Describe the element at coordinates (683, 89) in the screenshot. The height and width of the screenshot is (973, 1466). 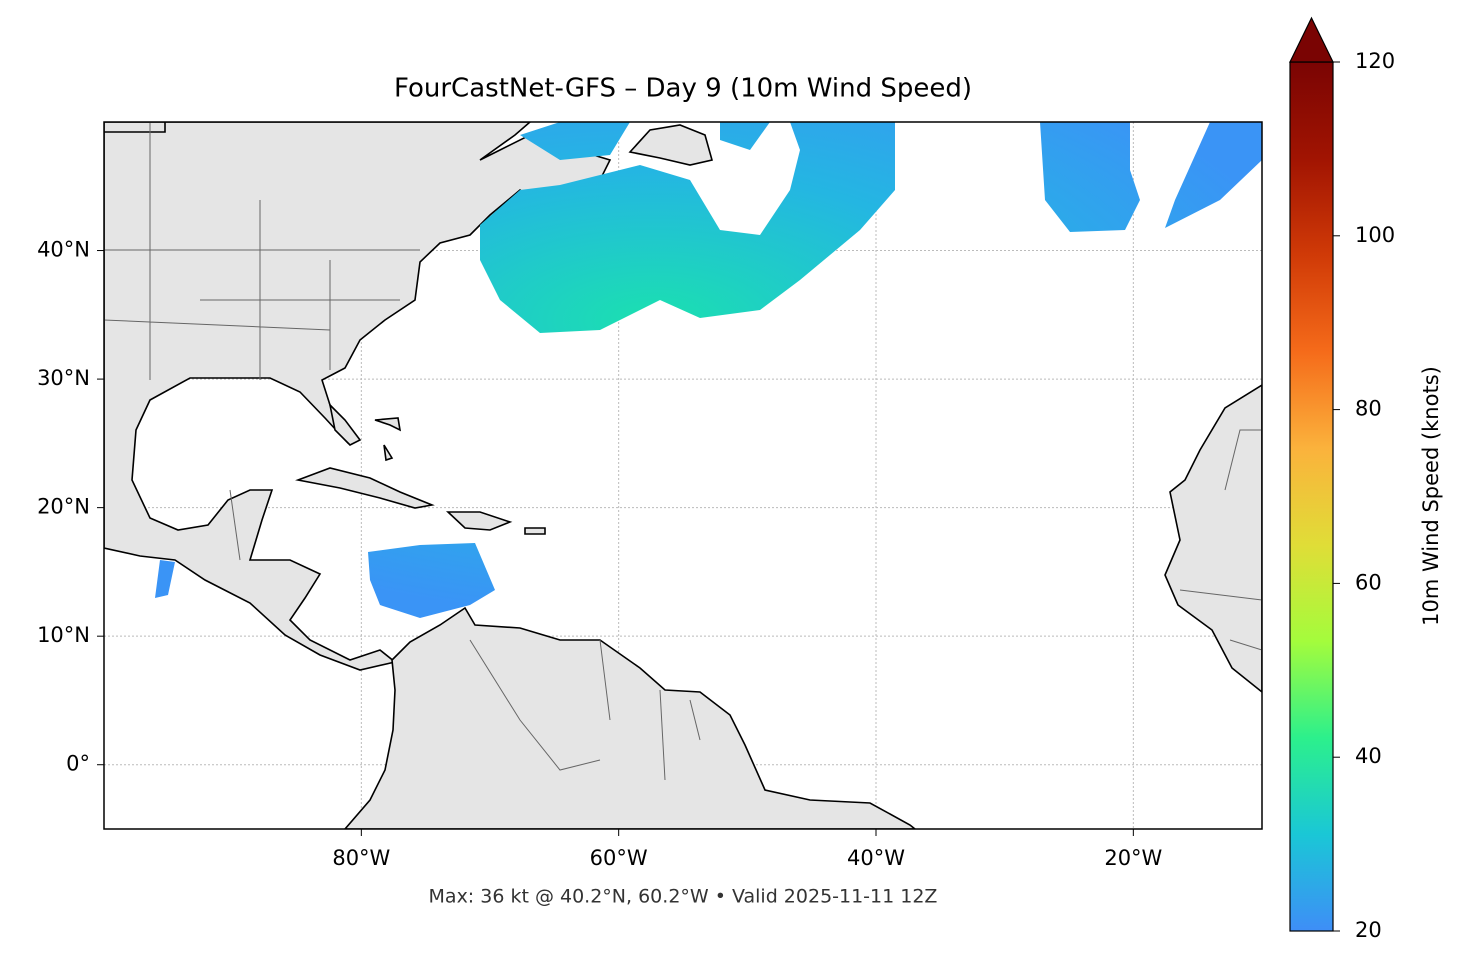
I see `chart-title: FourCastNet-GFS – Day 9 (10m Wind Speed)` at that location.